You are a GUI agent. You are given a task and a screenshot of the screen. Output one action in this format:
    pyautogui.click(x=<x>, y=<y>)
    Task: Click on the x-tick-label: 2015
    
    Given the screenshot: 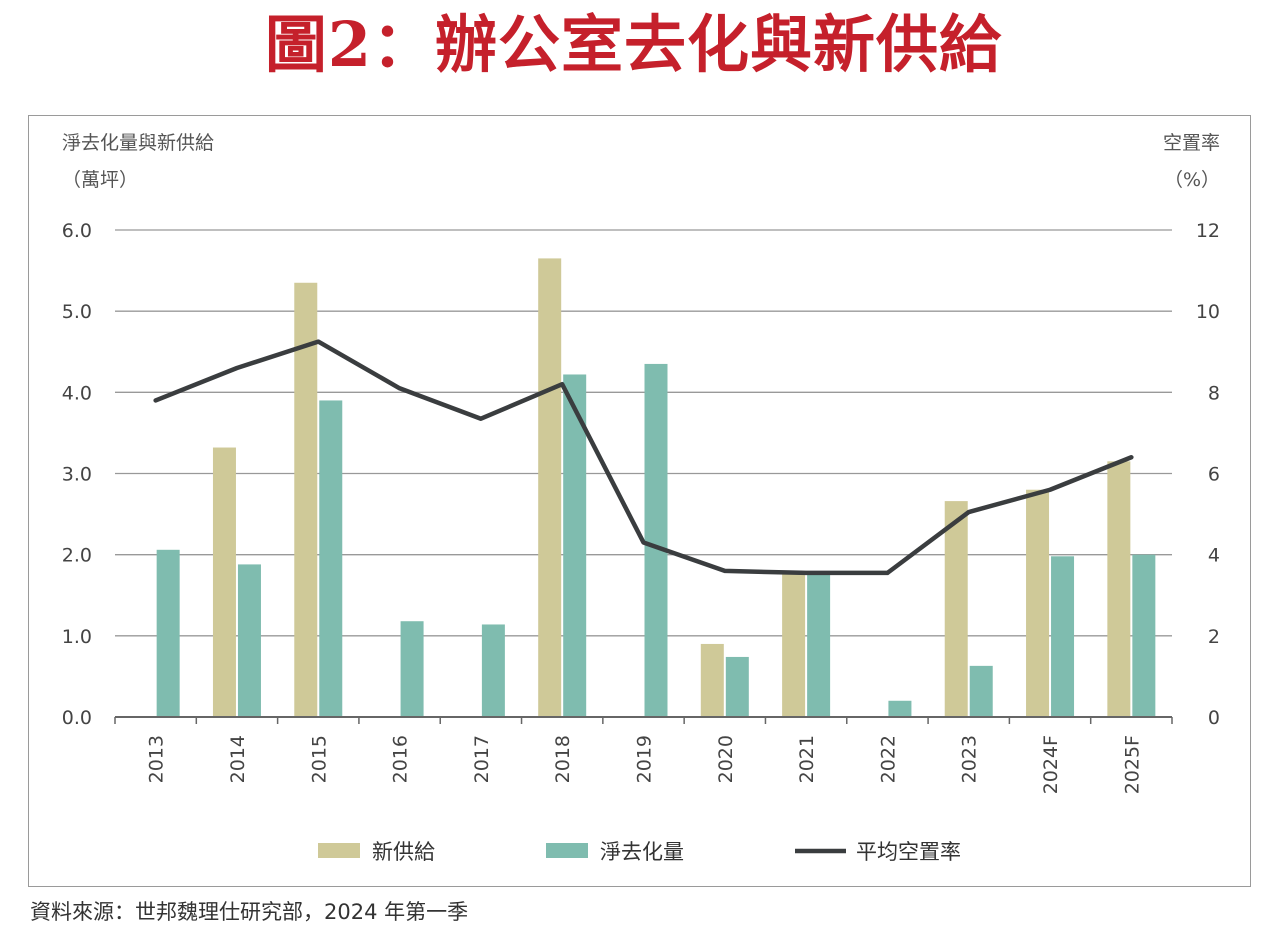 What is the action you would take?
    pyautogui.click(x=319, y=759)
    